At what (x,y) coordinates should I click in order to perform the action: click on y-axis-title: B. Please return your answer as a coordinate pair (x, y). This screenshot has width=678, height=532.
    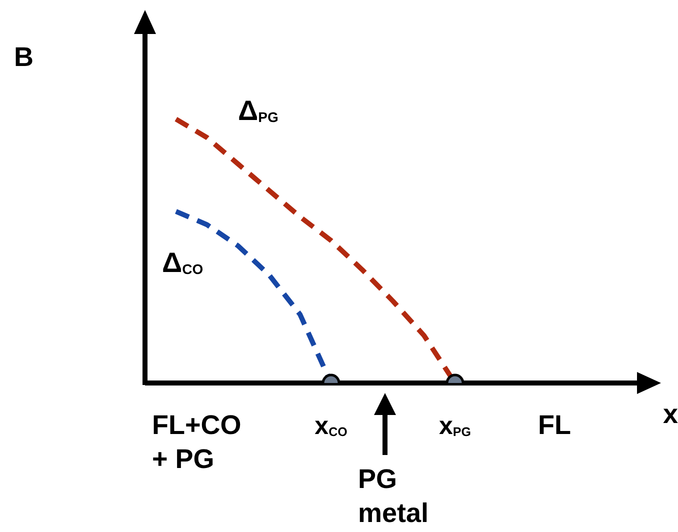
    Looking at the image, I should click on (24, 57).